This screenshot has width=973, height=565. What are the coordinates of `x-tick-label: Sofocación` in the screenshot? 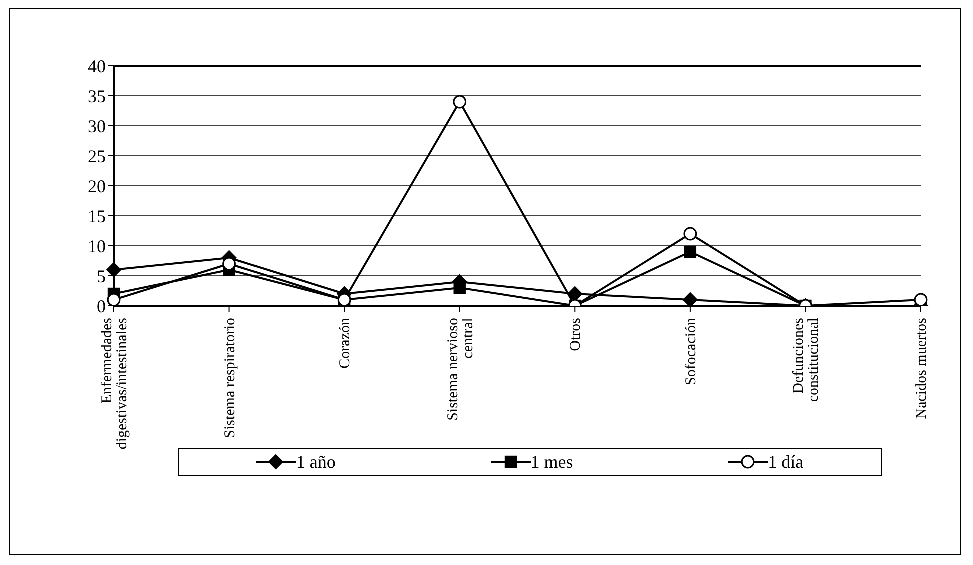 It's located at (691, 352).